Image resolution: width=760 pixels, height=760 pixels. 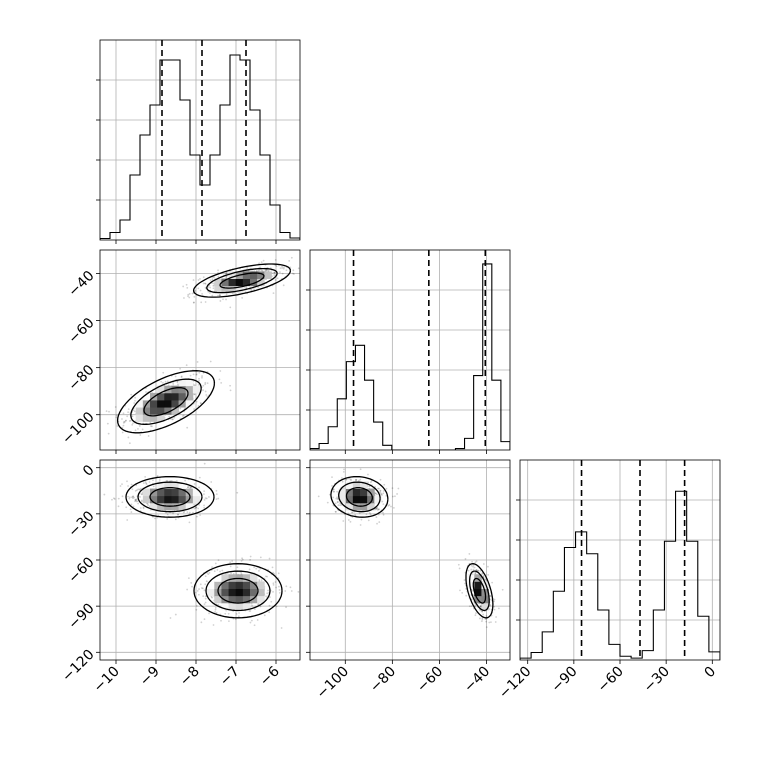 I want to click on x-tick-label: −30, so click(x=657, y=680).